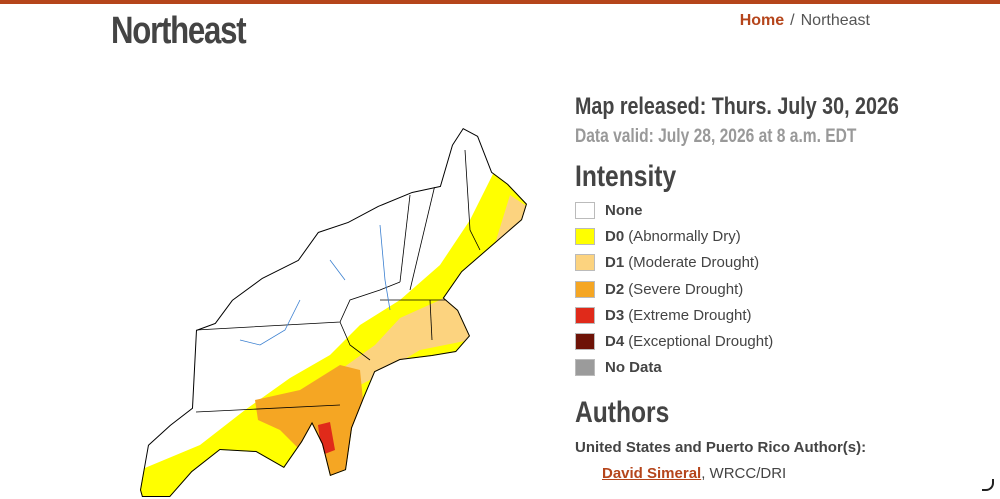 This screenshot has width=1000, height=499. Describe the element at coordinates (652, 473) in the screenshot. I see `author-link: David Simeral` at that location.